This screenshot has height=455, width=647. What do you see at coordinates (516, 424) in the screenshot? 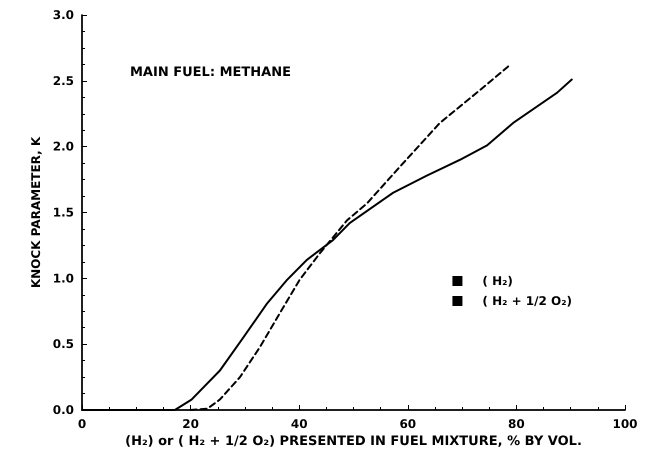
I see `x-tick-label: 80` at bounding box center [516, 424].